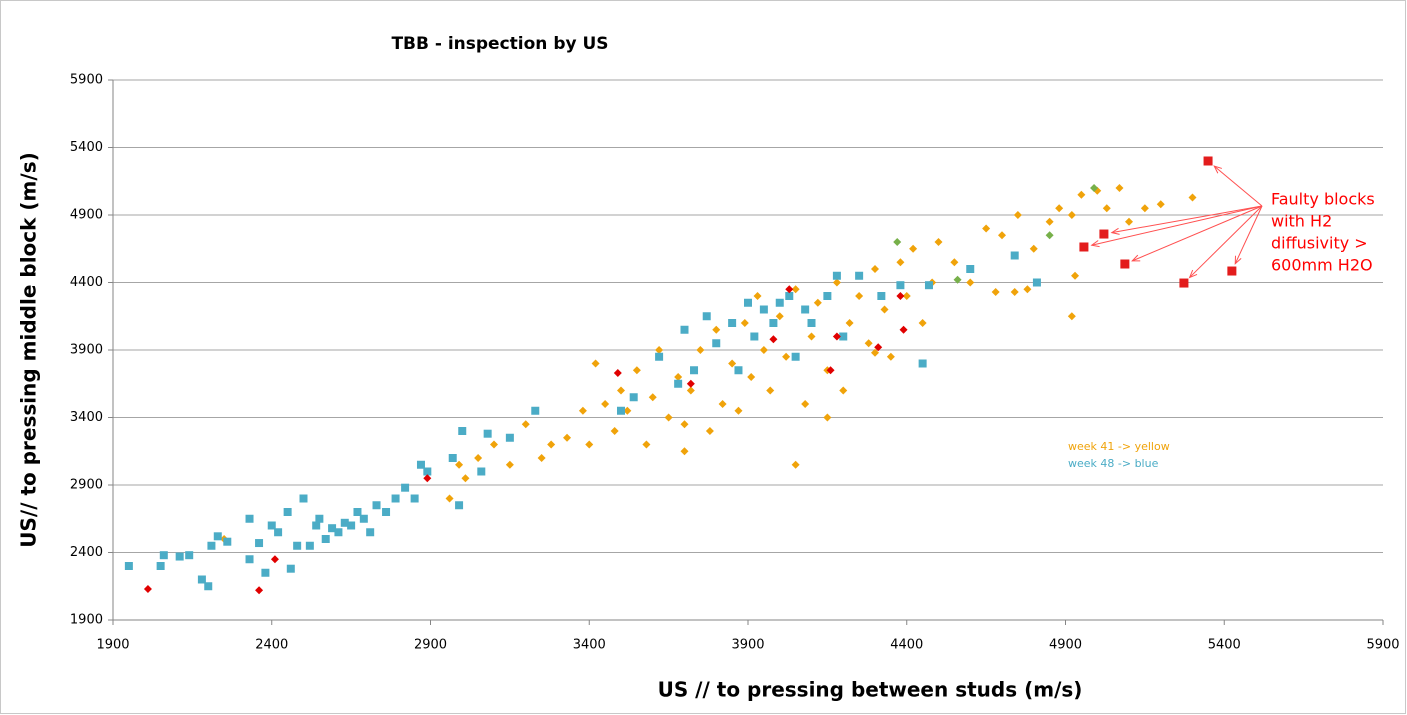 The width and height of the screenshot is (1407, 715). Describe the element at coordinates (589, 645) in the screenshot. I see `x-tick-label: 3400` at that location.